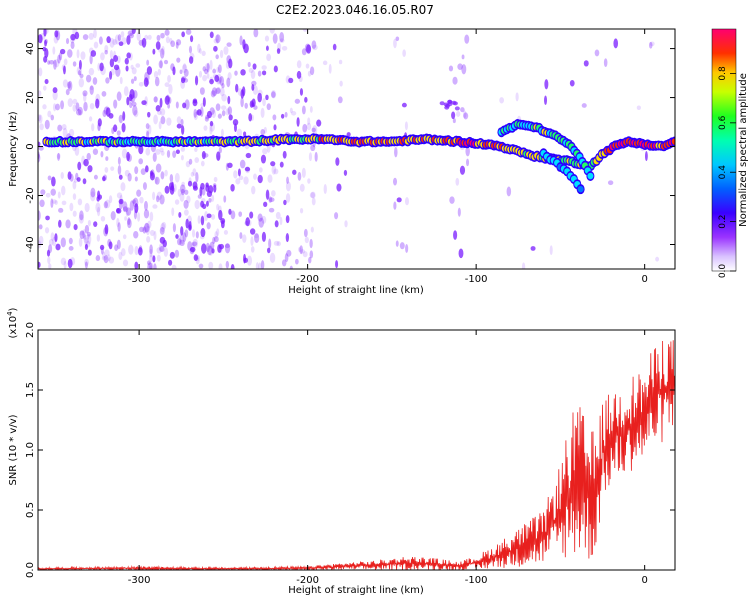 The image size is (750, 600). I want to click on y-tick-label: -40, so click(30, 244).